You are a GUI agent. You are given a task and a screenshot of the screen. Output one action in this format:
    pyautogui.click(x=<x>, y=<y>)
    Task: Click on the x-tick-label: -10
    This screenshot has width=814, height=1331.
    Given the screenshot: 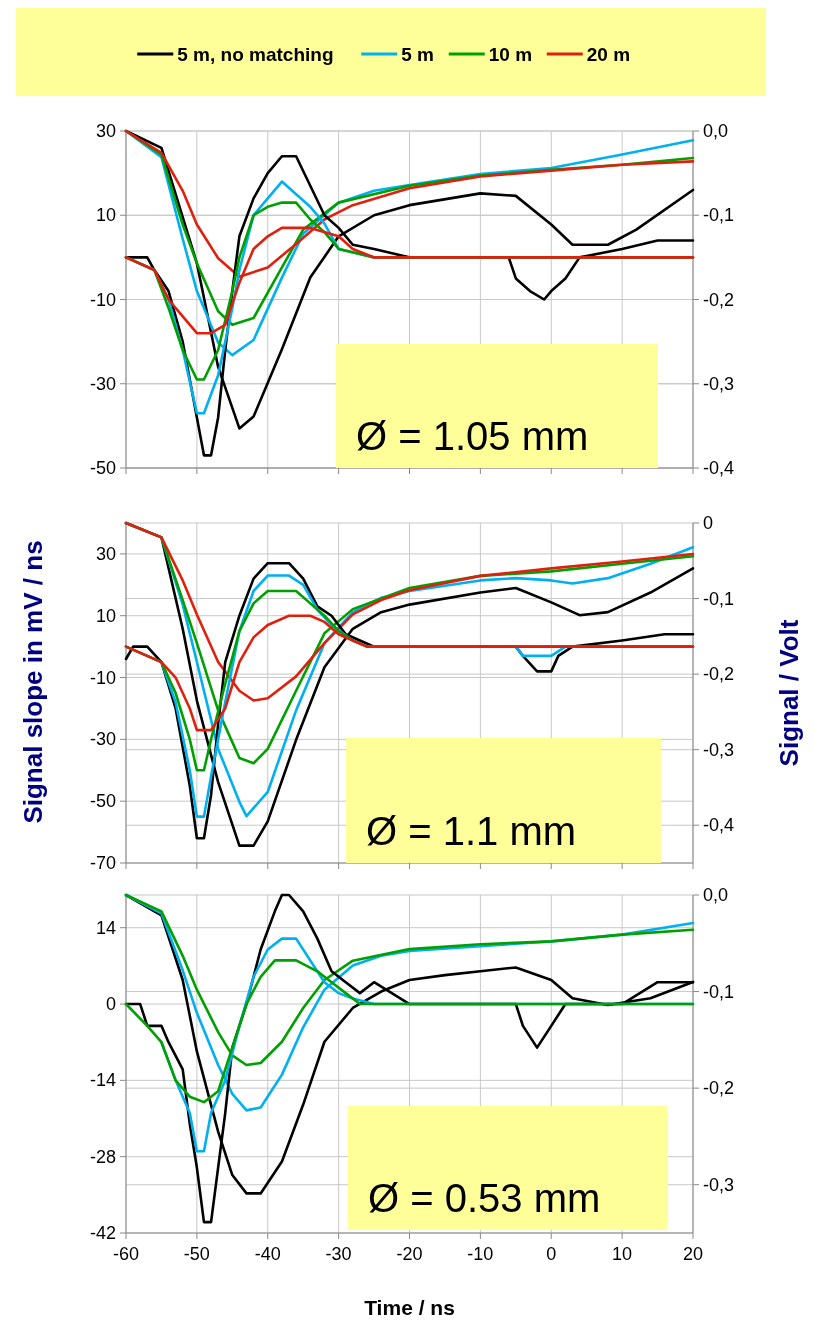 What is the action you would take?
    pyautogui.click(x=480, y=1254)
    